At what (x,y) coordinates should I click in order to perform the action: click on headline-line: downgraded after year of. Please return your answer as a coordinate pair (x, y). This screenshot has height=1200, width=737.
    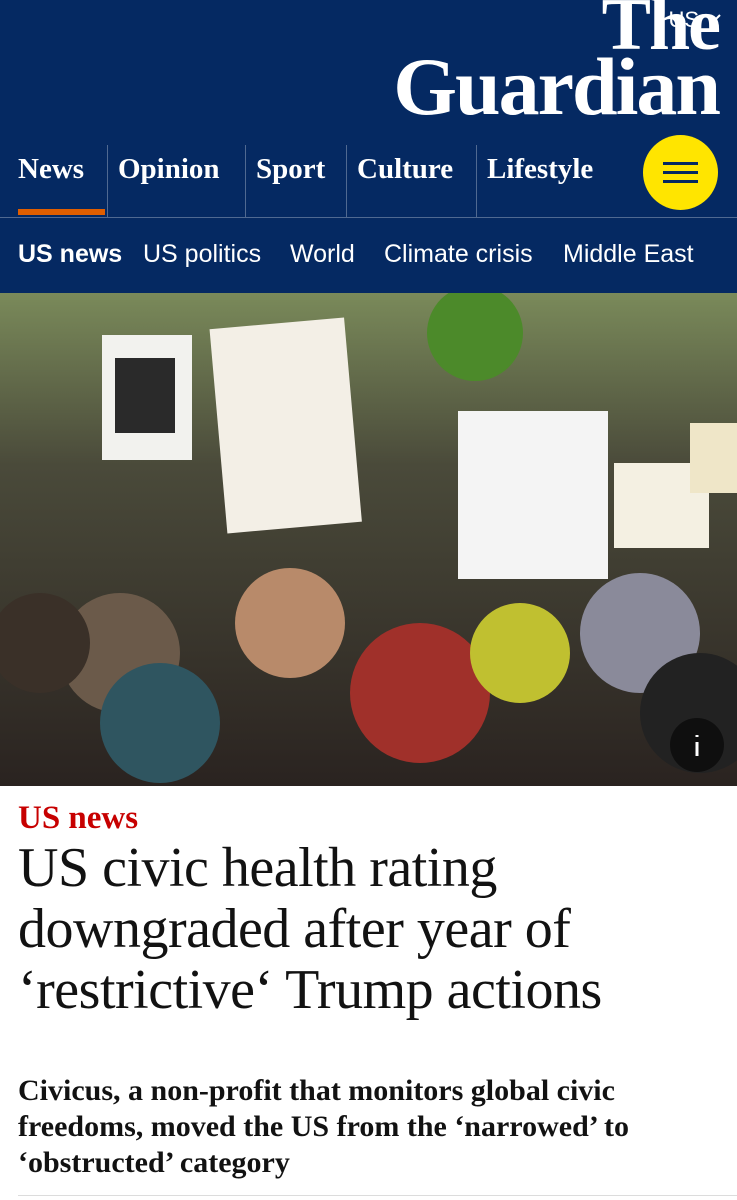
    Looking at the image, I should click on (294, 929).